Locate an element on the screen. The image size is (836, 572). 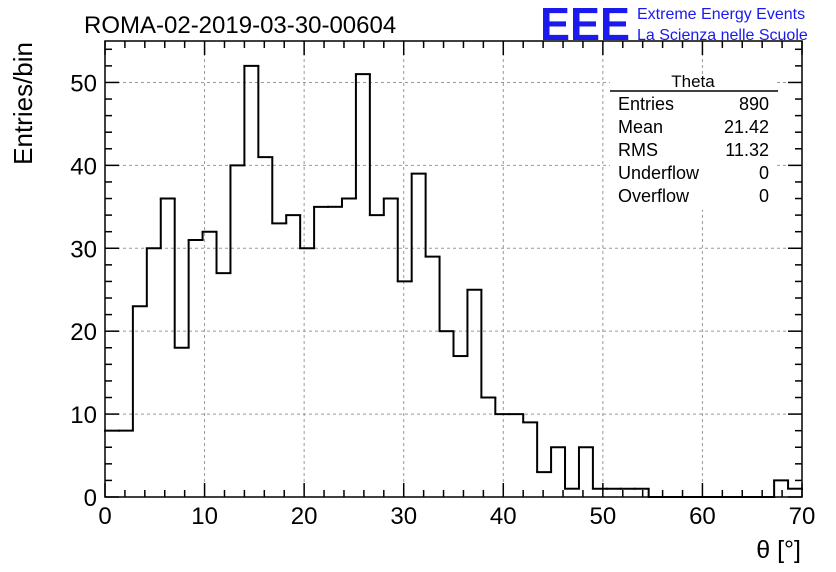
stats-row-label: RMS is located at coordinates (638, 150).